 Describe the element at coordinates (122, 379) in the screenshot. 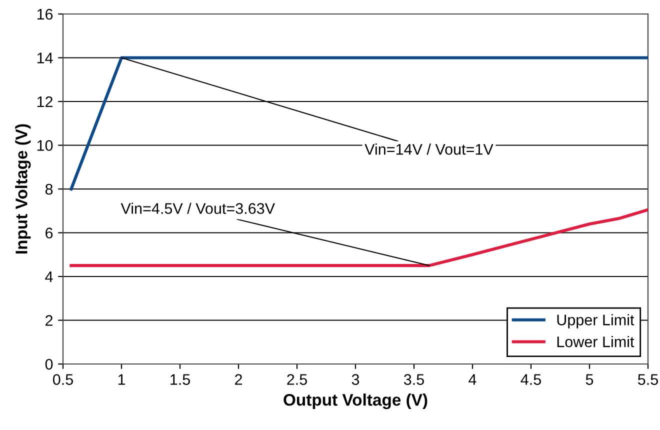

I see `x-tick-label: 1` at that location.